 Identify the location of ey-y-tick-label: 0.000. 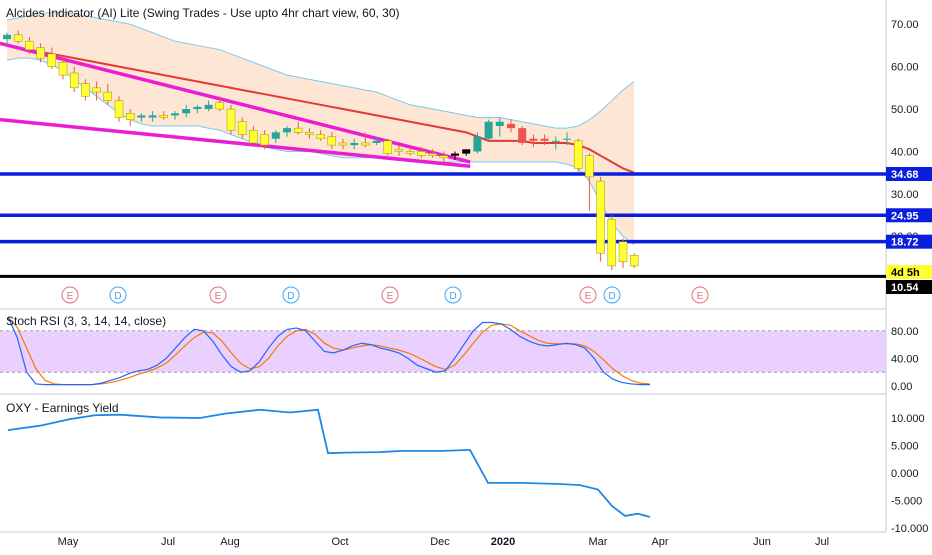
(905, 474).